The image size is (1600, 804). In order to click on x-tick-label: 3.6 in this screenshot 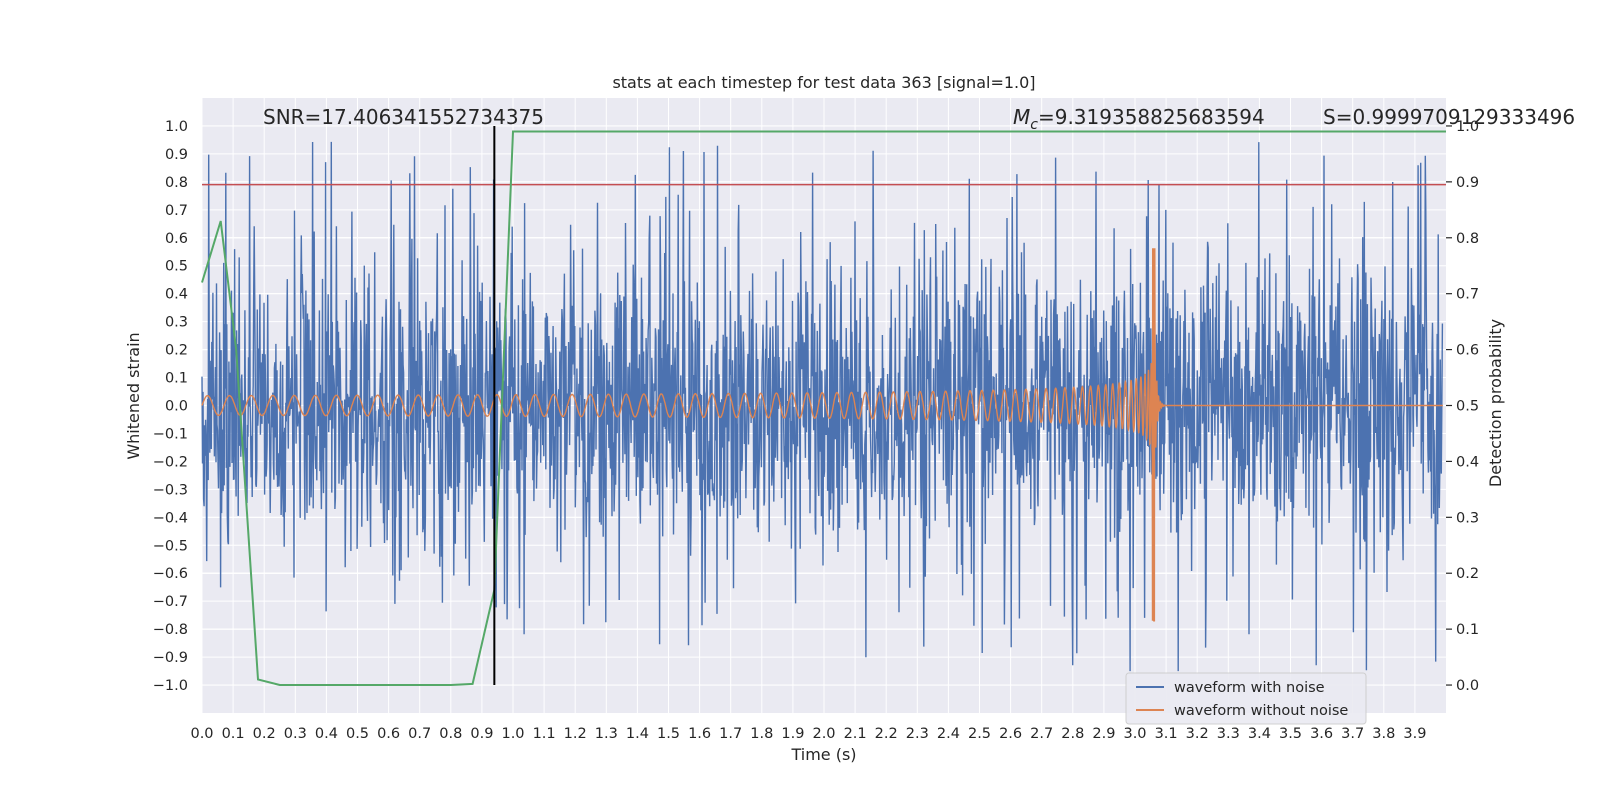, I will do `click(1321, 734)`.